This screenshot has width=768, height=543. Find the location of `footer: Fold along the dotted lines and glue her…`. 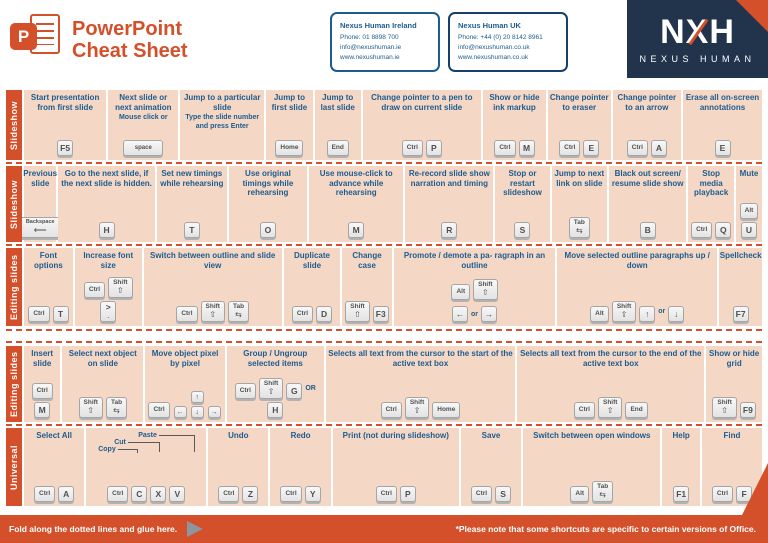

footer: Fold along the dotted lines and glue her… is located at coordinates (384, 529).